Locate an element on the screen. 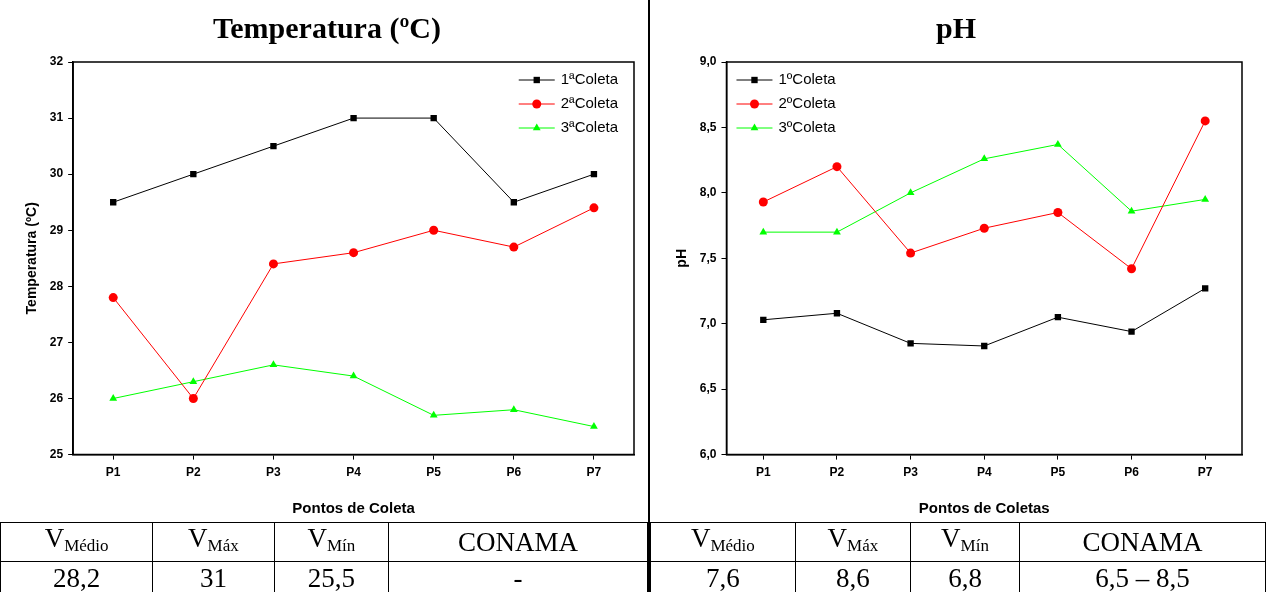 The height and width of the screenshot is (592, 1266). y-tick-label: 8,5 is located at coordinates (708, 126).